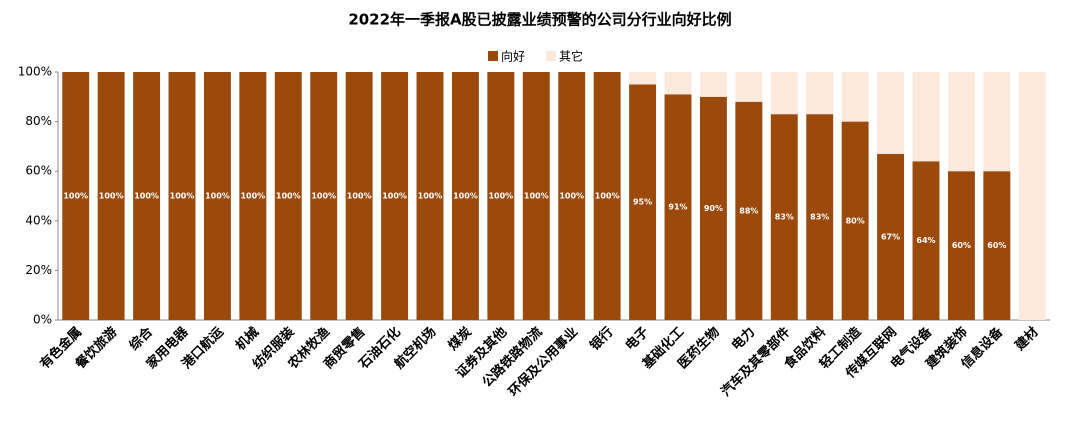  I want to click on value-label: 88%, so click(748, 210).